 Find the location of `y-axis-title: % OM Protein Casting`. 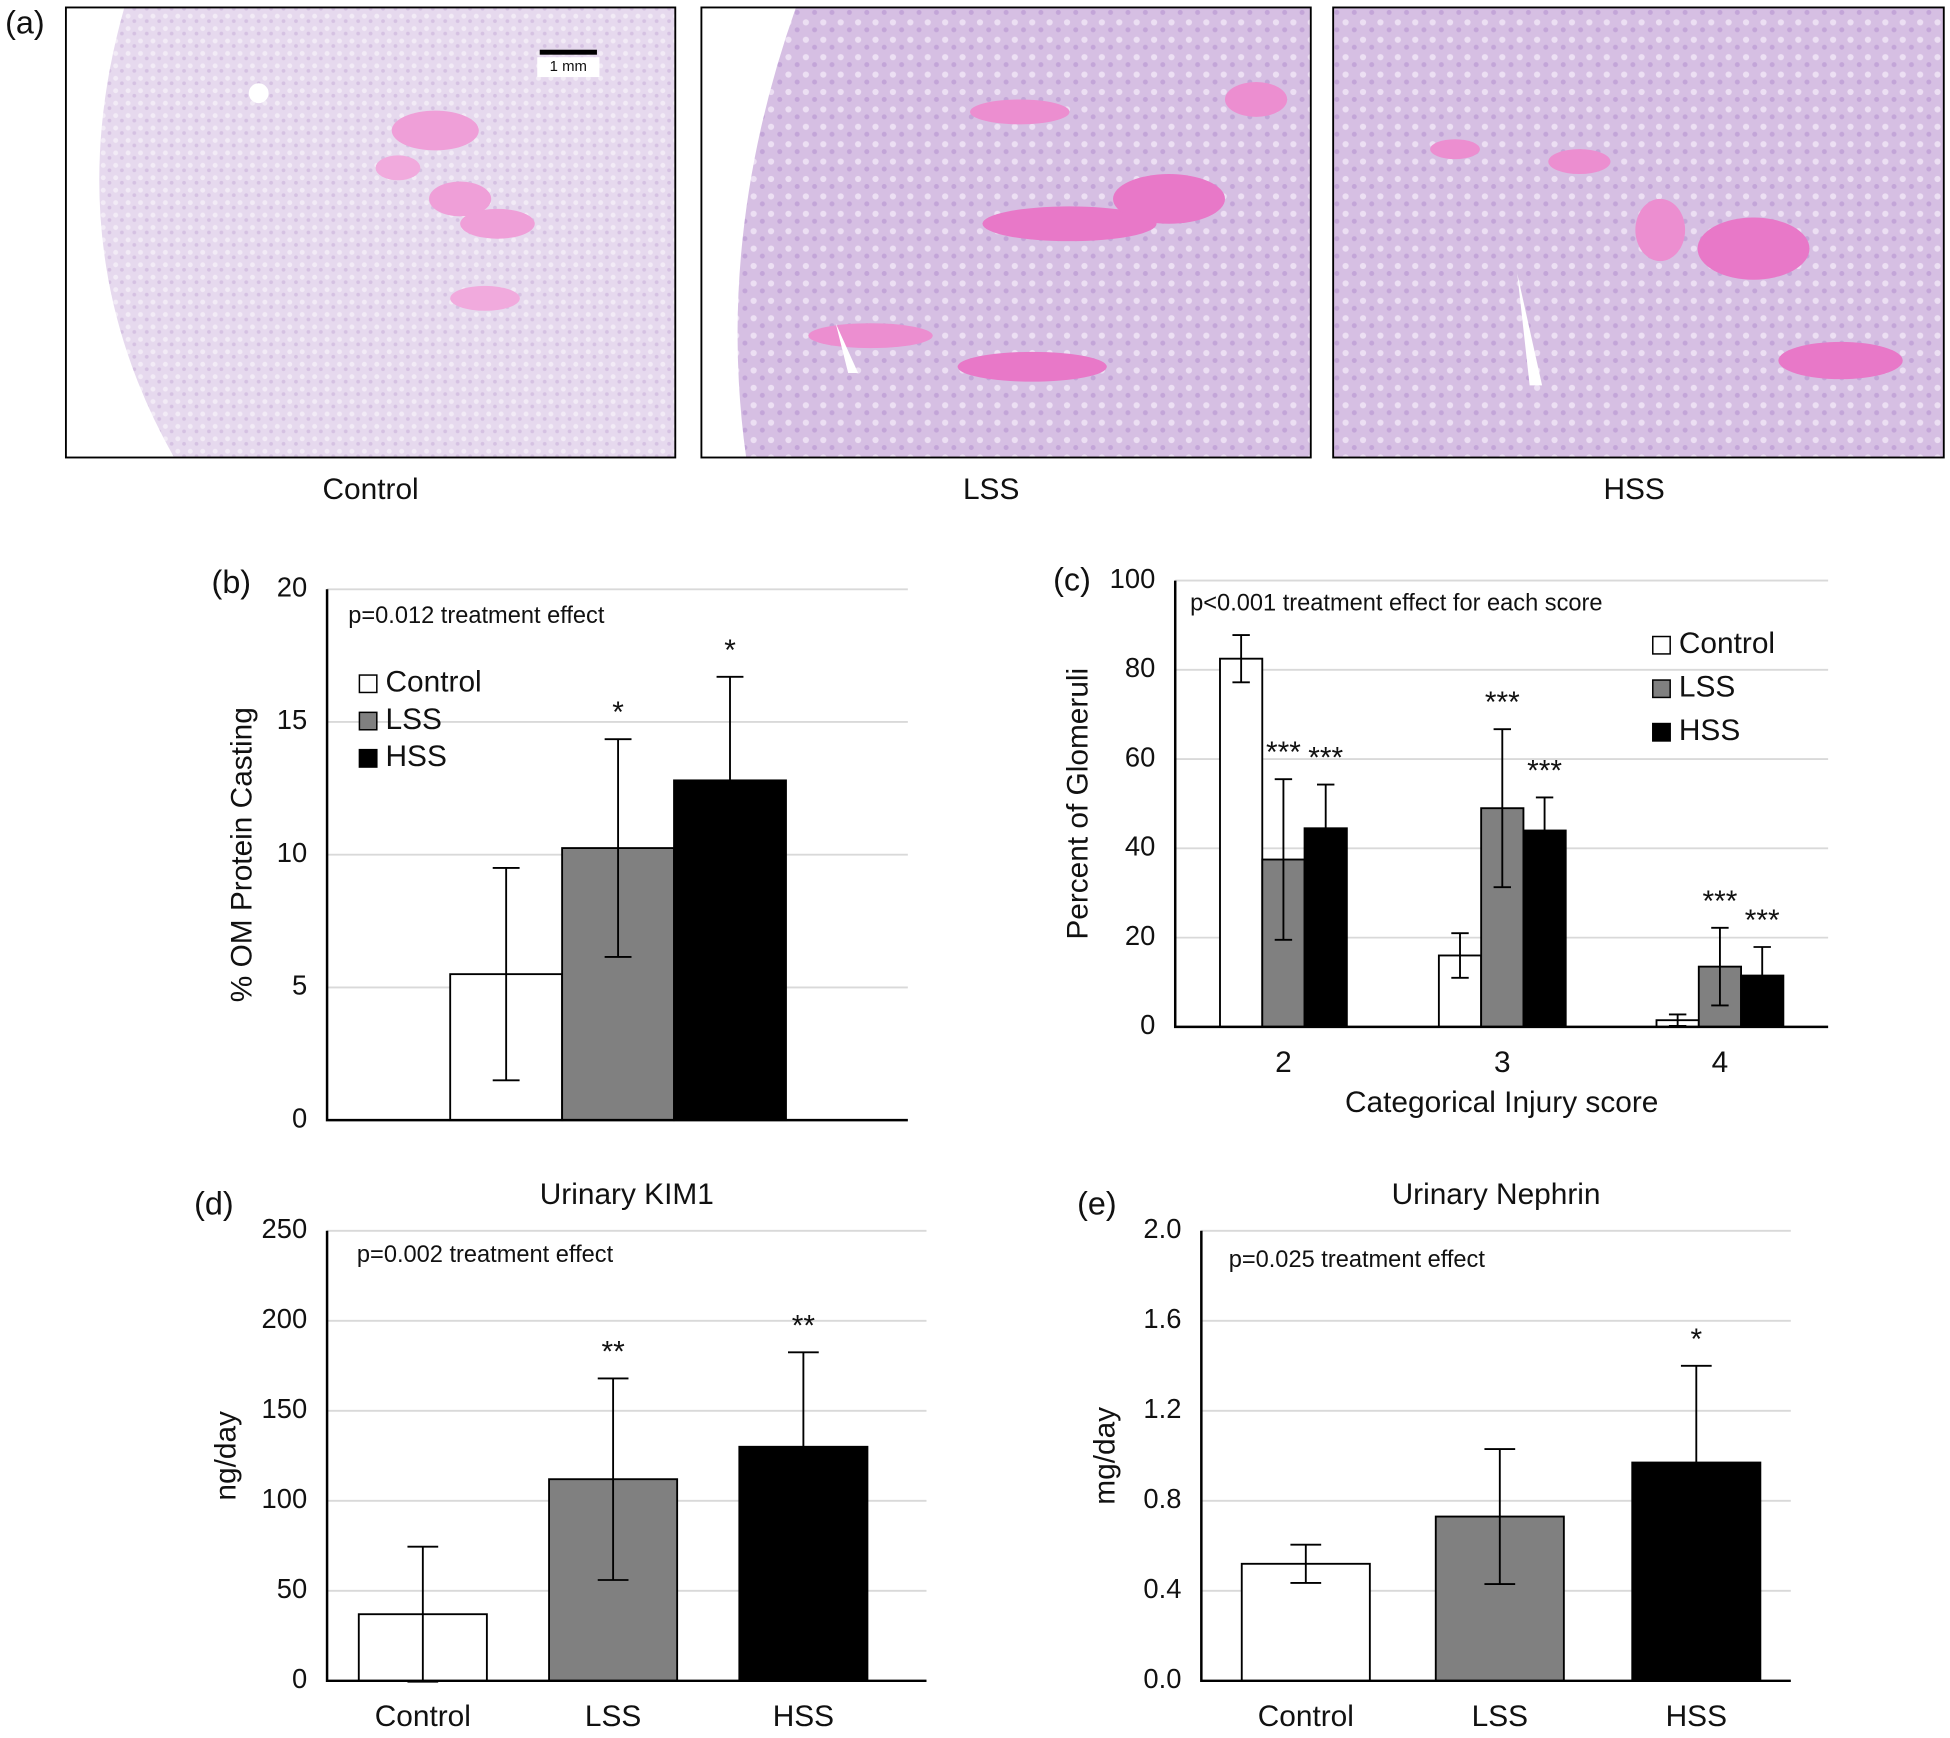

y-axis-title: % OM Protein Casting is located at coordinates (242, 854).